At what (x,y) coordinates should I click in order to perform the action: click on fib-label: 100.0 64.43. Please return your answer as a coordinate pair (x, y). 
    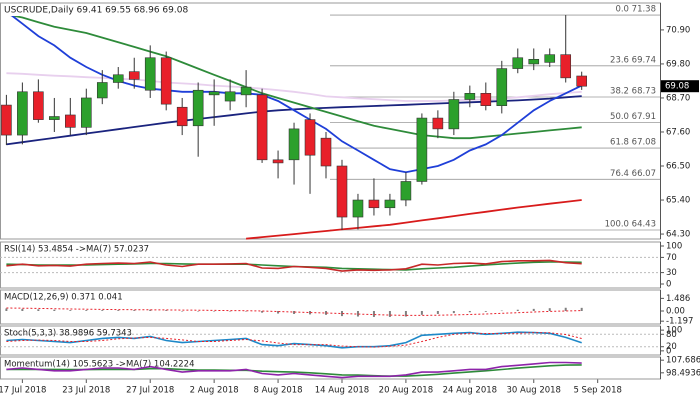
    Looking at the image, I should click on (630, 225).